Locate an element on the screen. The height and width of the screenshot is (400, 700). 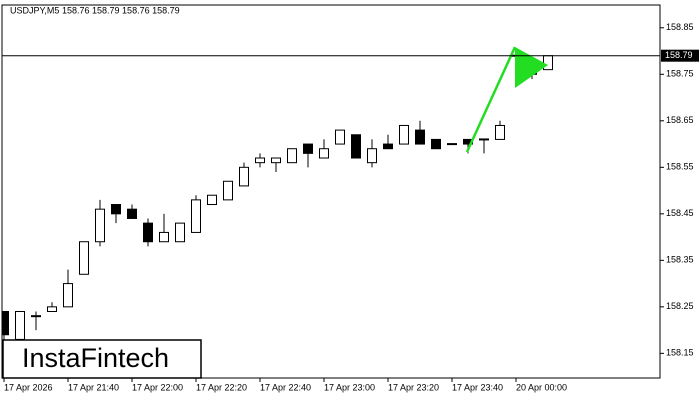
current-price-box is located at coordinates (680, 55).